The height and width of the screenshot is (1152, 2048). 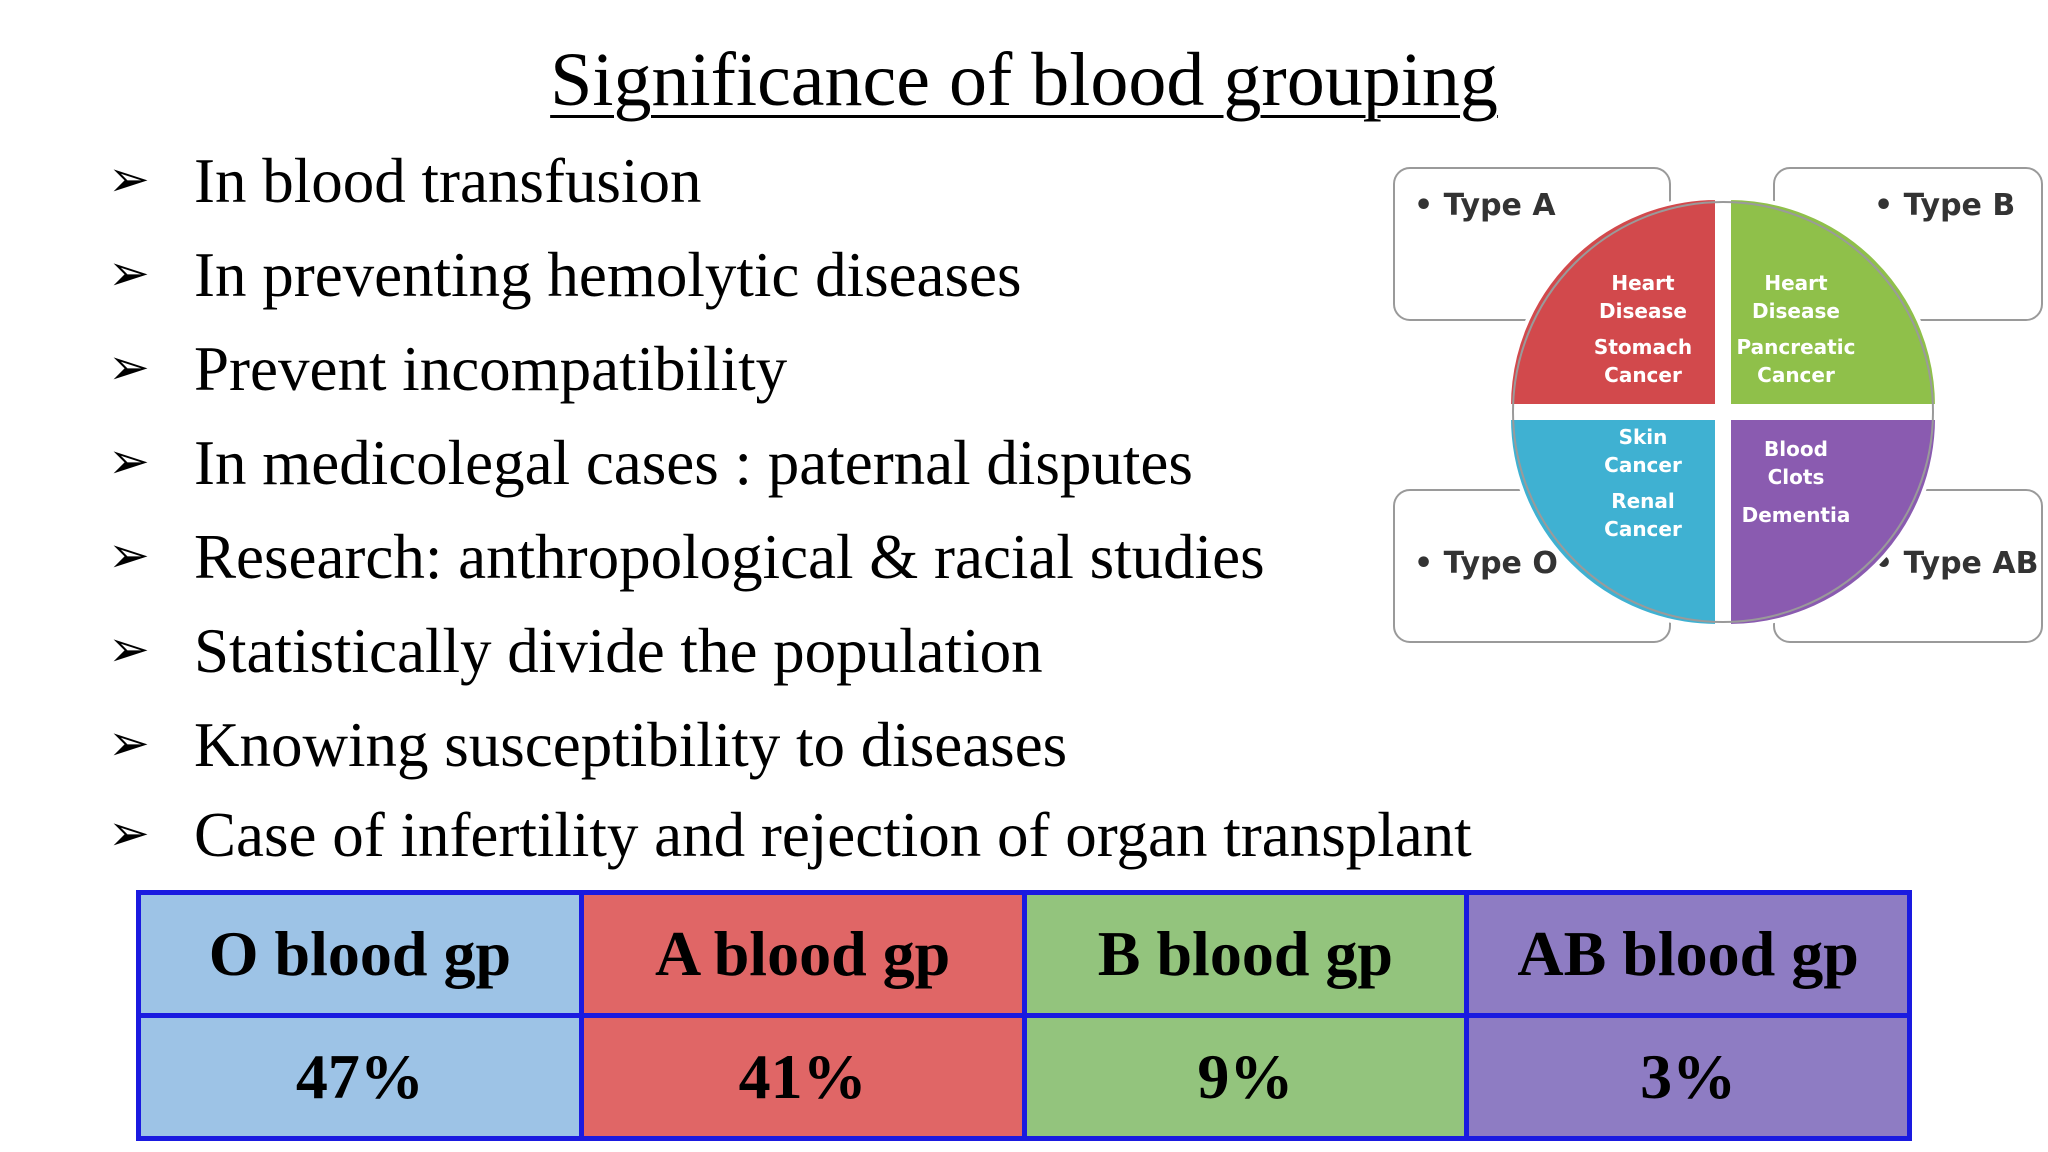 I want to click on quadrant-o-line: Skin, so click(x=1643, y=437).